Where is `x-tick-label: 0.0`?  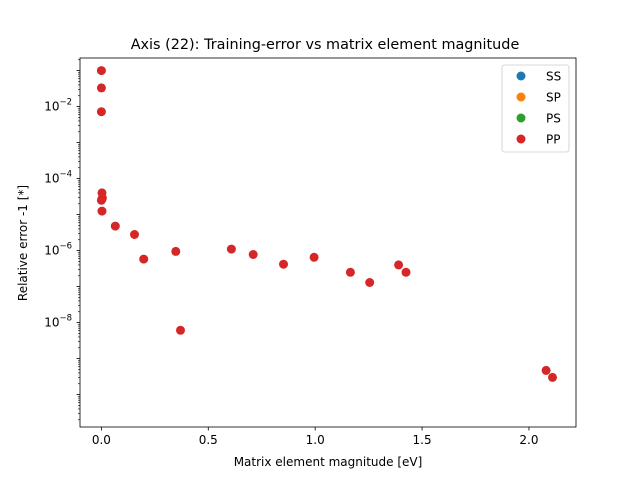 x-tick-label: 0.0 is located at coordinates (101, 440).